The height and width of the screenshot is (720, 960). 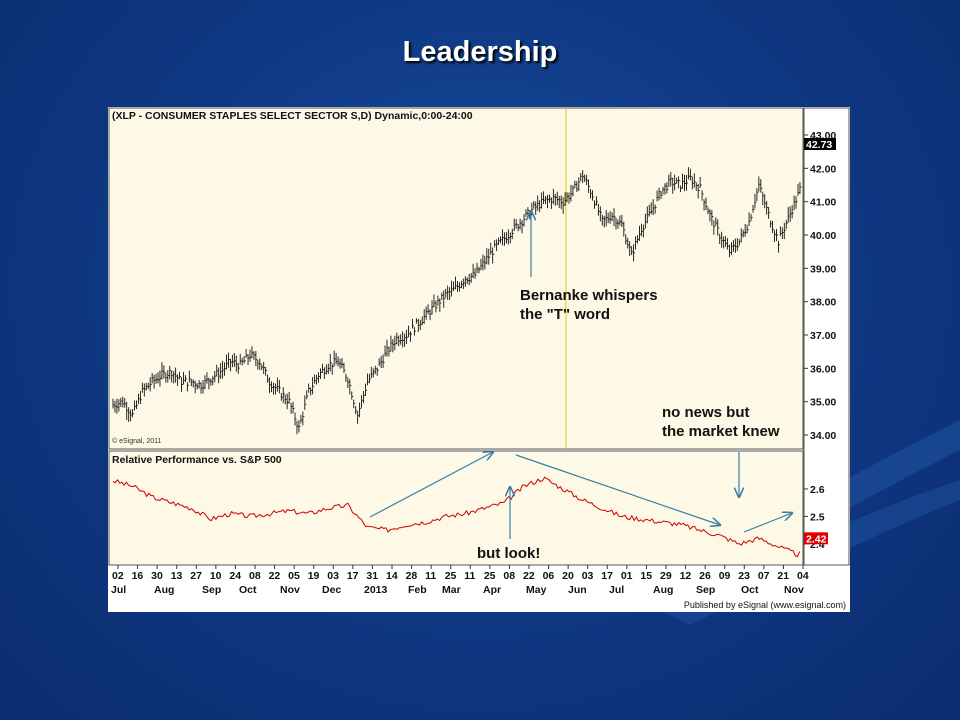 What do you see at coordinates (617, 489) in the screenshot?
I see `decline-arrow` at bounding box center [617, 489].